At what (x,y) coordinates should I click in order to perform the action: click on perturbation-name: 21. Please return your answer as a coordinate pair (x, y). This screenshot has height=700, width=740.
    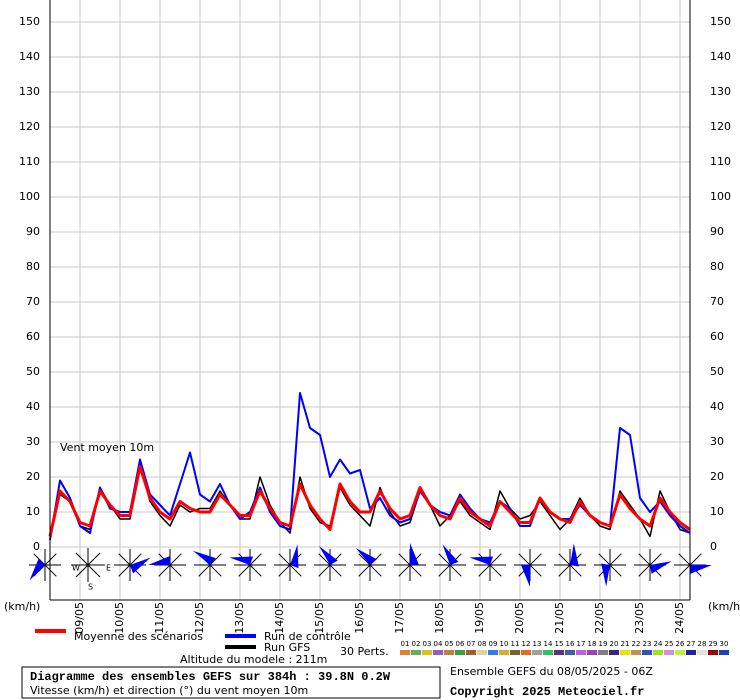
    Looking at the image, I should click on (625, 644).